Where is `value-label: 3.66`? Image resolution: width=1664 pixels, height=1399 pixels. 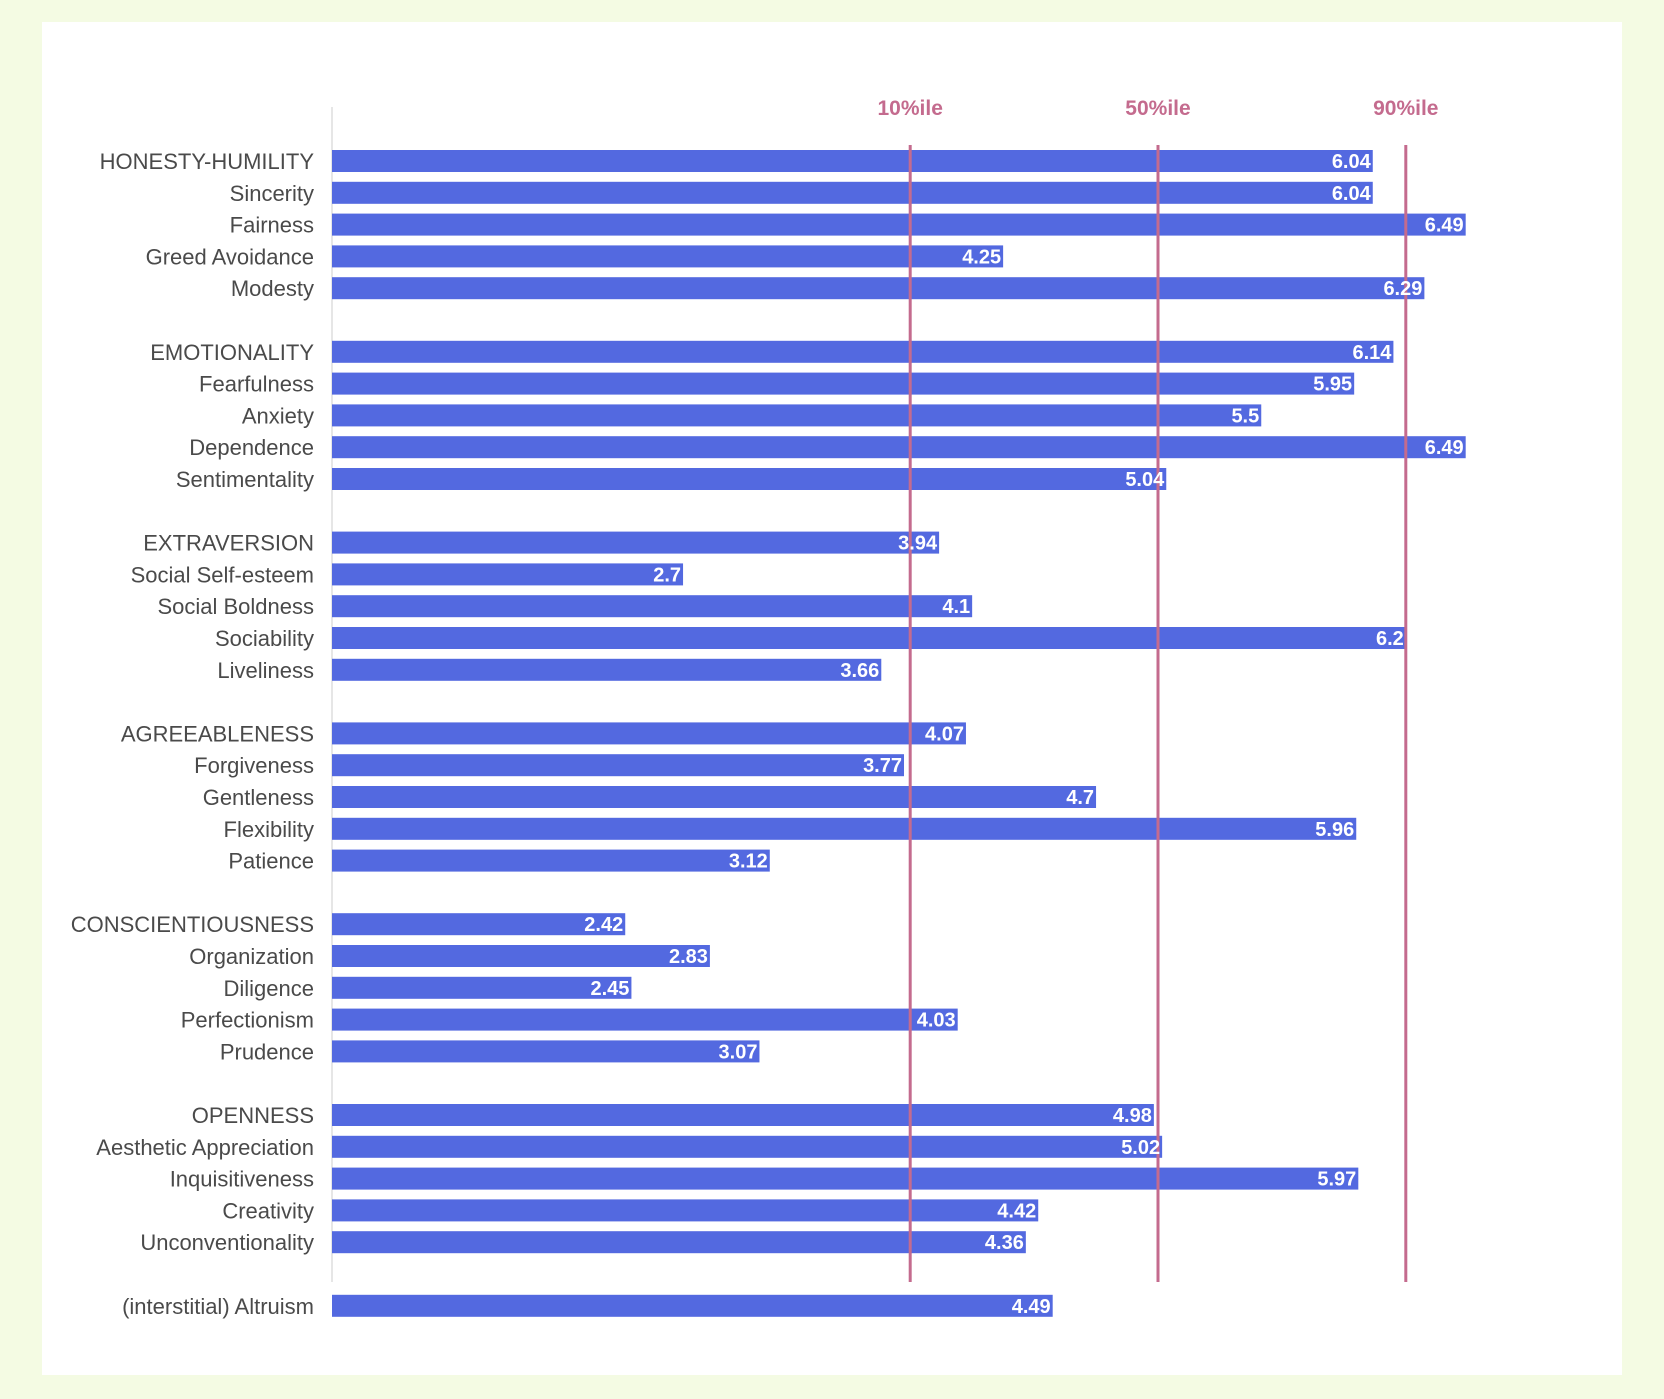
value-label: 3.66 is located at coordinates (859, 671).